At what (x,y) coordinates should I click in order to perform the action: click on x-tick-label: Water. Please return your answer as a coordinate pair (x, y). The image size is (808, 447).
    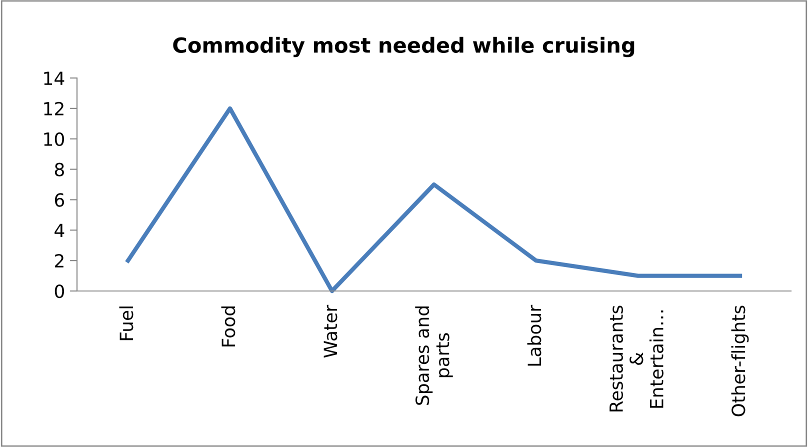
    Looking at the image, I should click on (331, 331).